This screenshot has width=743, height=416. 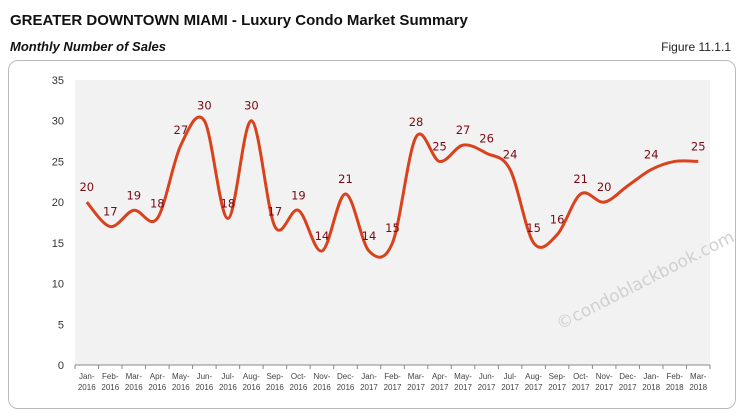 What do you see at coordinates (181, 382) in the screenshot?
I see `x-tick-label: May-2016` at bounding box center [181, 382].